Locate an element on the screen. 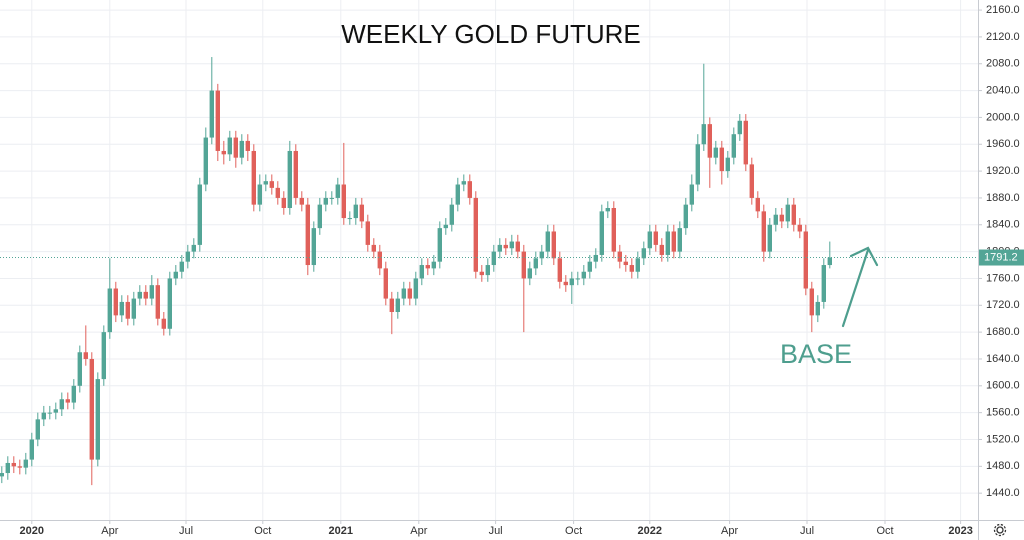 This screenshot has width=1024, height=540. last-price-label: 1791.2 is located at coordinates (1001, 257).